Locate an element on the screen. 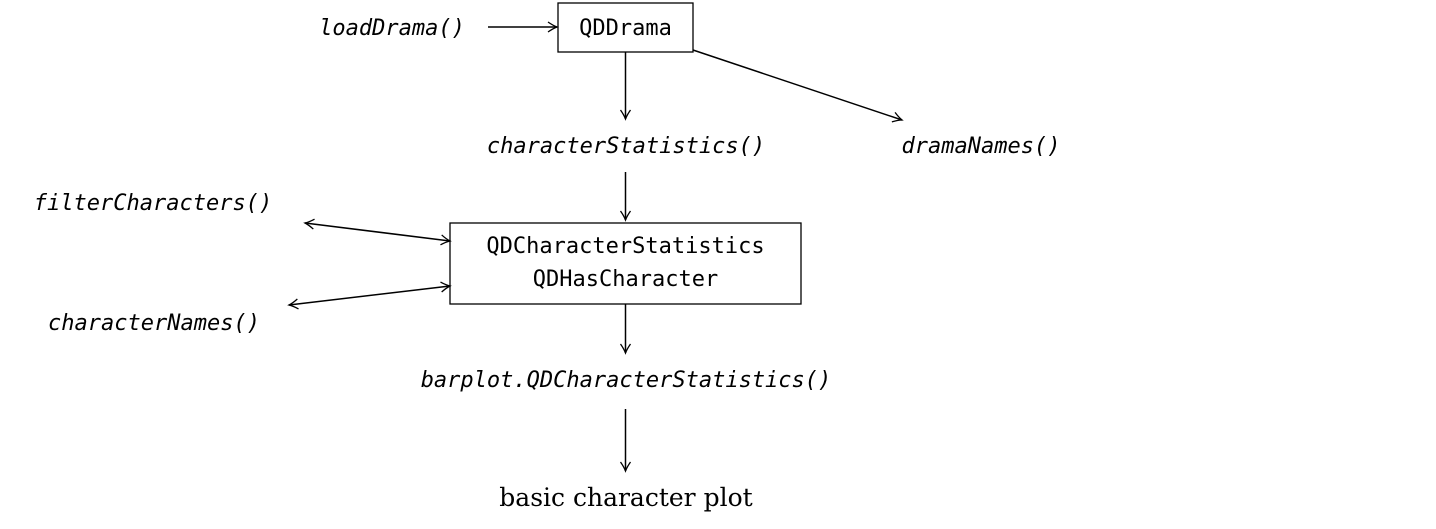 This screenshot has height=529, width=1436. qd-drama-label: QDDrama is located at coordinates (625, 28).